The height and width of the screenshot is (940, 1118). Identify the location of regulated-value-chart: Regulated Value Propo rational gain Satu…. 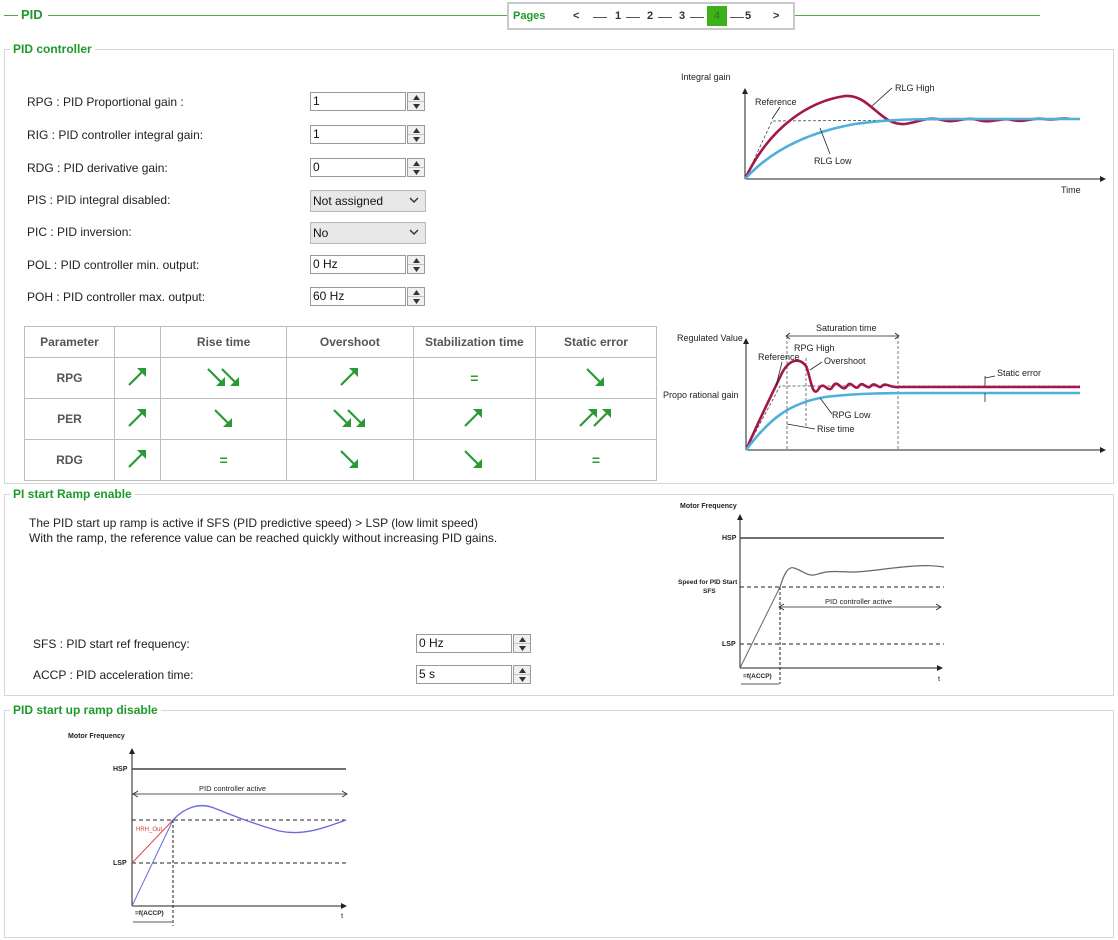
(884, 388).